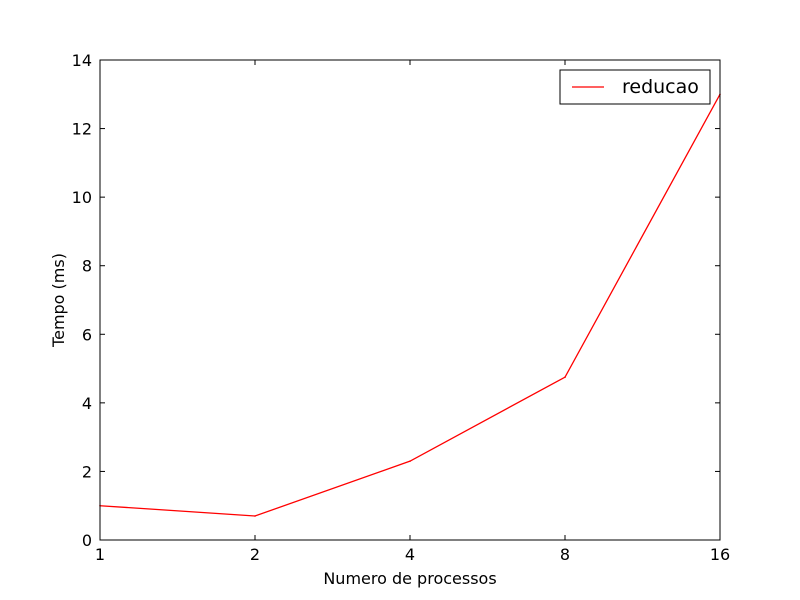 The width and height of the screenshot is (800, 600). What do you see at coordinates (409, 578) in the screenshot?
I see `x-axis-label: Numero de processos` at bounding box center [409, 578].